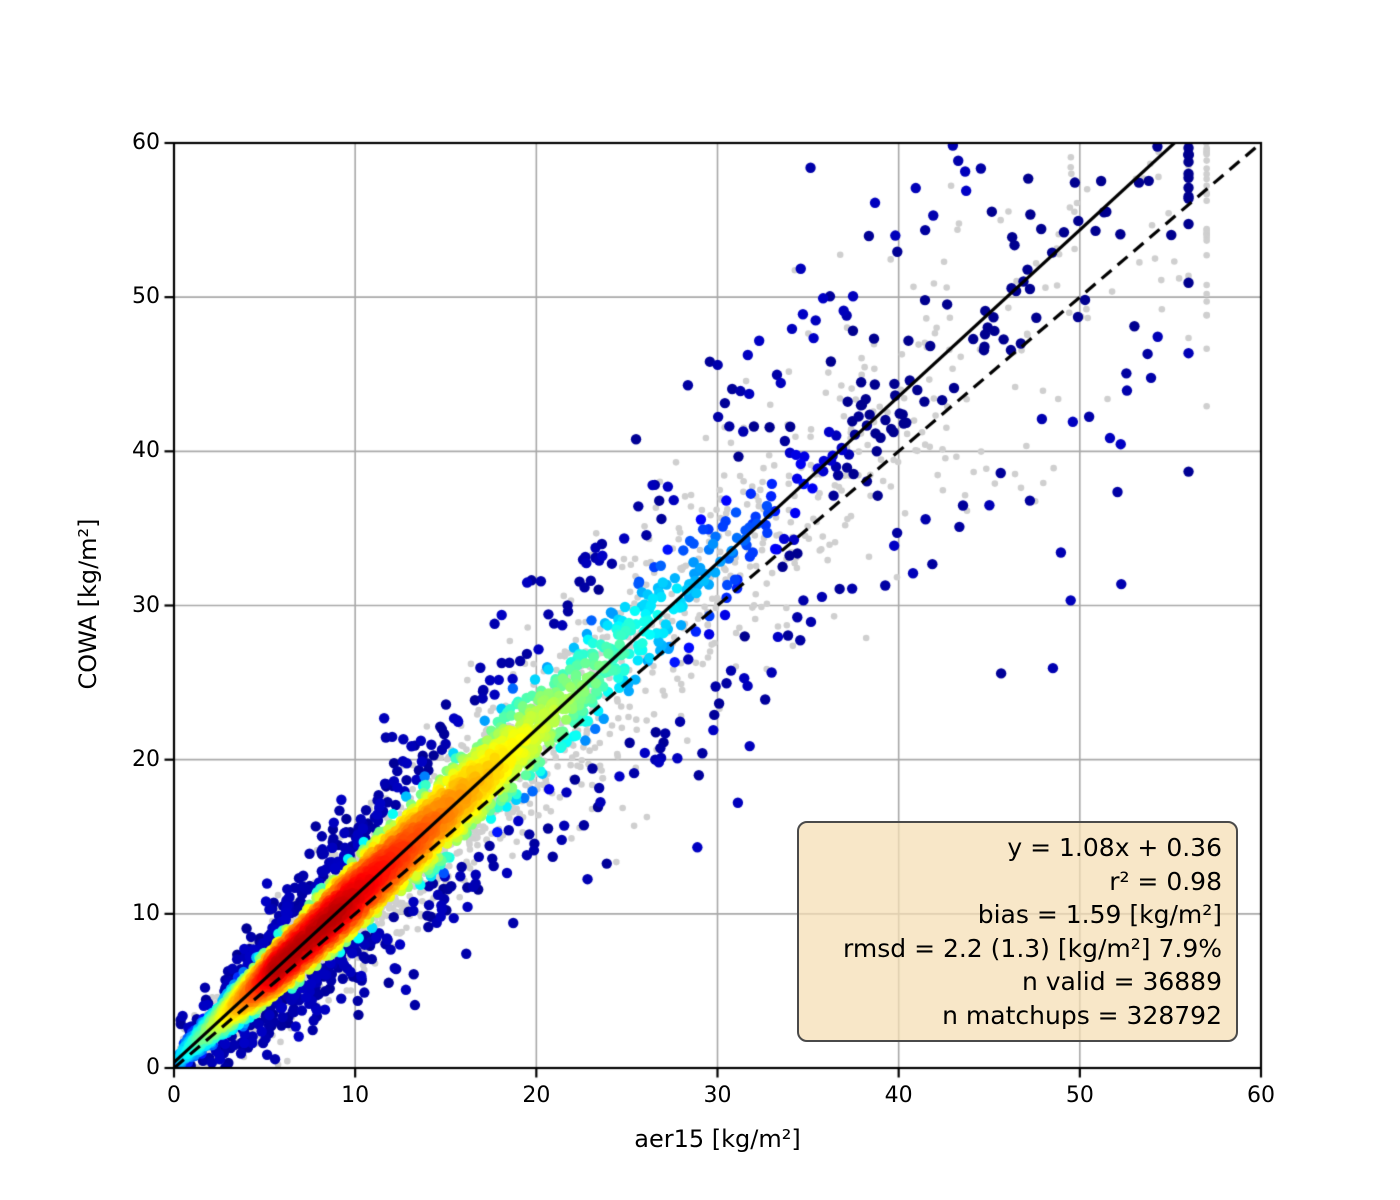 This screenshot has width=1400, height=1200. I want to click on x-tick-label: 30, so click(717, 1095).